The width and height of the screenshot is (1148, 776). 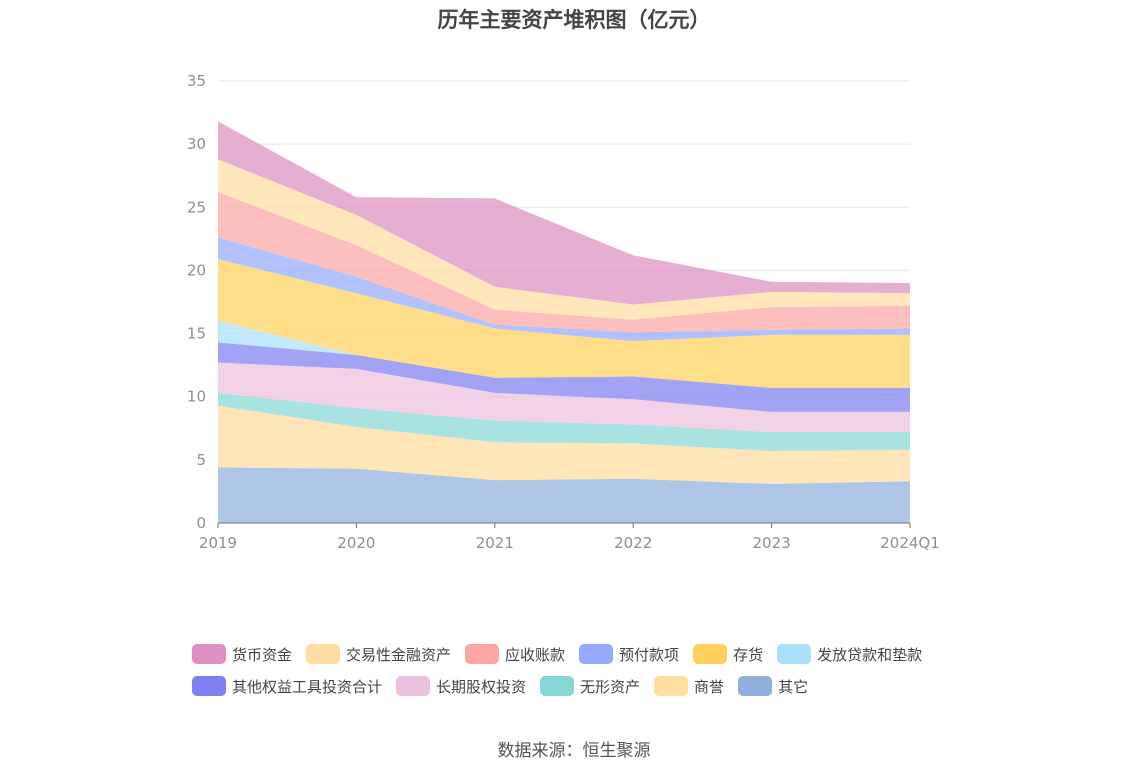 I want to click on area-存货, so click(x=564, y=323).